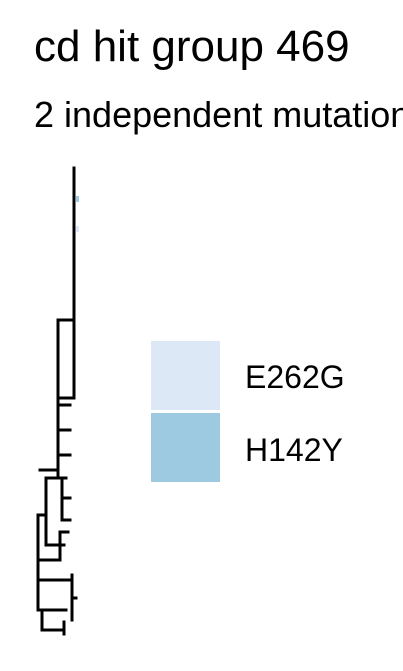 The height and width of the screenshot is (671, 403). Describe the element at coordinates (77, 229) in the screenshot. I see `tree-tip-mark-e262g` at that location.